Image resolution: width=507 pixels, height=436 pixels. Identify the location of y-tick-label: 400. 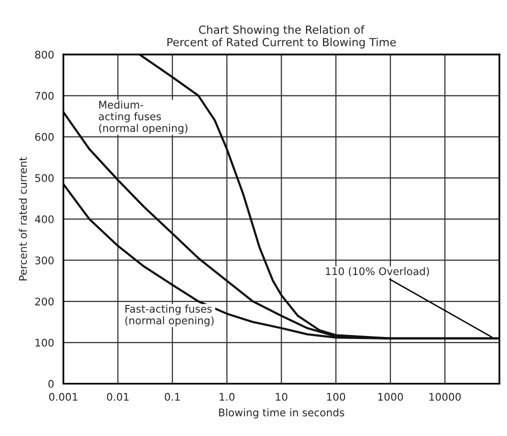
(44, 219).